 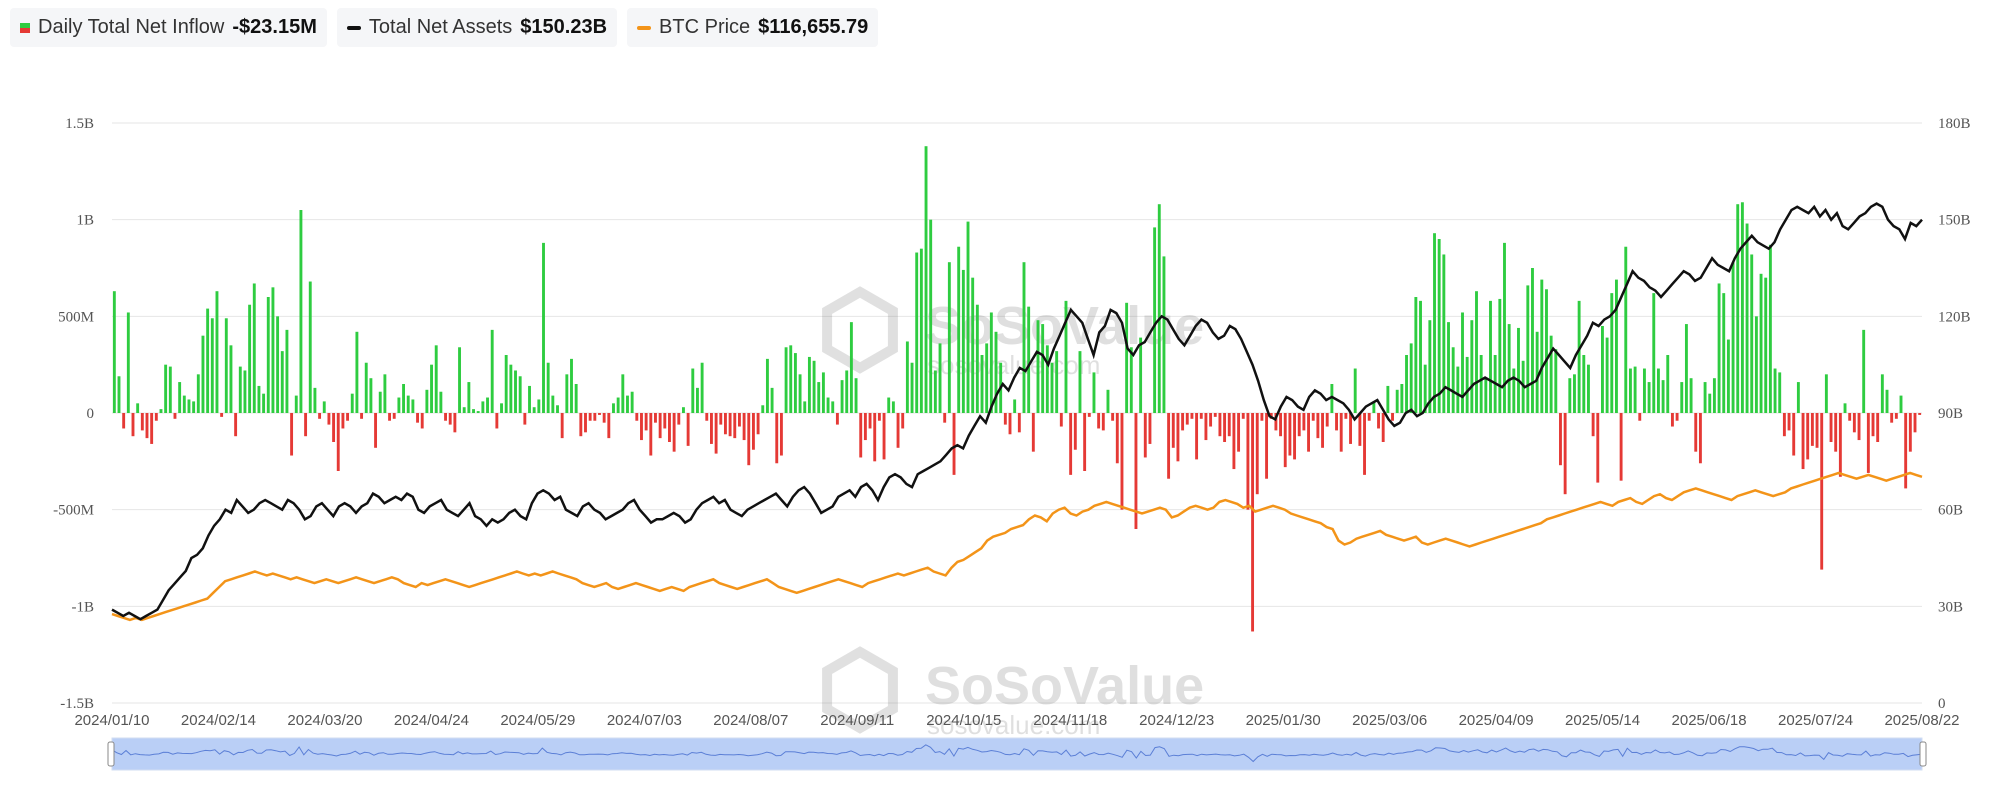 I want to click on inflow-swatch-icon, so click(x=25, y=27).